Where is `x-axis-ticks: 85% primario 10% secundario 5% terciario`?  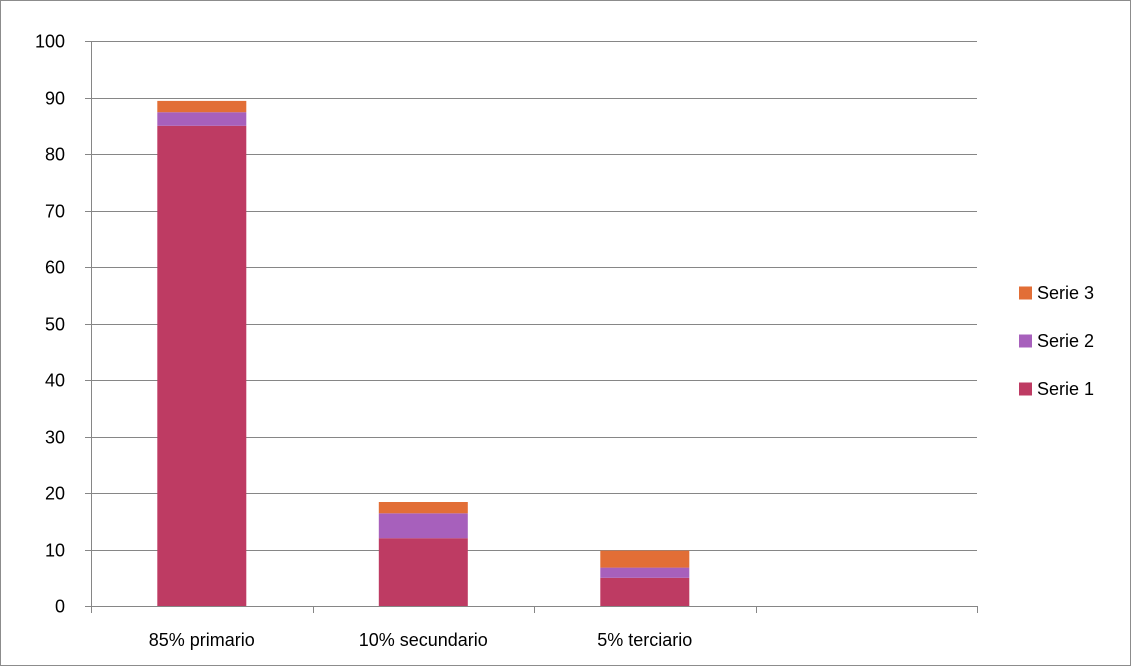 x-axis-ticks: 85% primario 10% secundario 5% terciario is located at coordinates (534, 628).